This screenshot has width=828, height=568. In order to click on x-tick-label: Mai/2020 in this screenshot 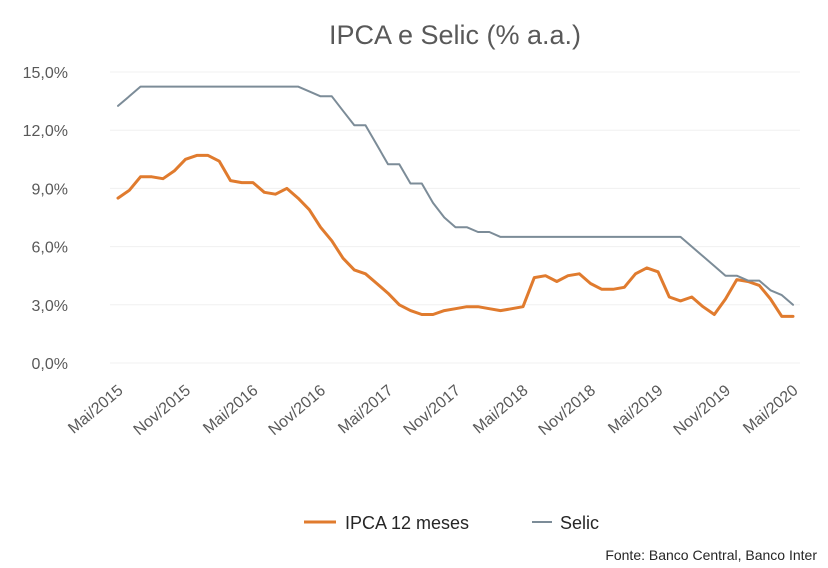, I will do `click(770, 409)`.